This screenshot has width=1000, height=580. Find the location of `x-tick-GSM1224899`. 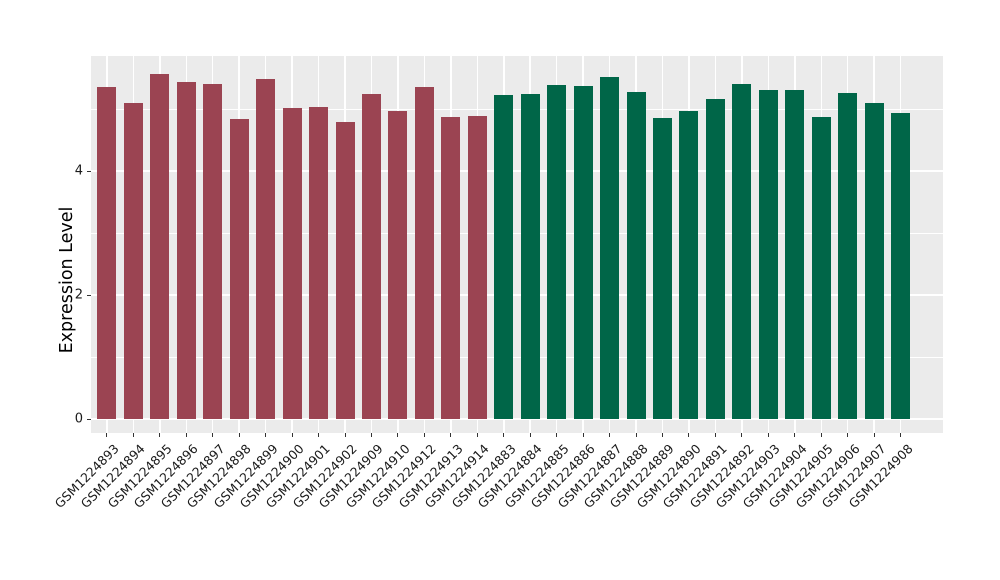

x-tick-GSM1224899 is located at coordinates (266, 435).